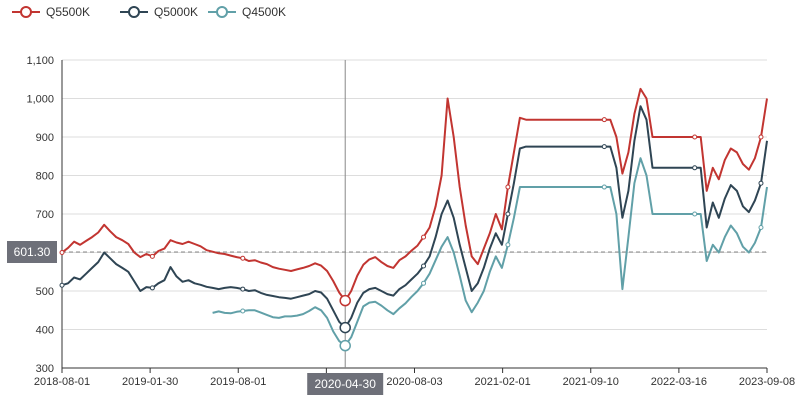 Image resolution: width=800 pixels, height=400 pixels. What do you see at coordinates (414, 382) in the screenshot?
I see `x-tick-label: 2020-08-03` at bounding box center [414, 382].